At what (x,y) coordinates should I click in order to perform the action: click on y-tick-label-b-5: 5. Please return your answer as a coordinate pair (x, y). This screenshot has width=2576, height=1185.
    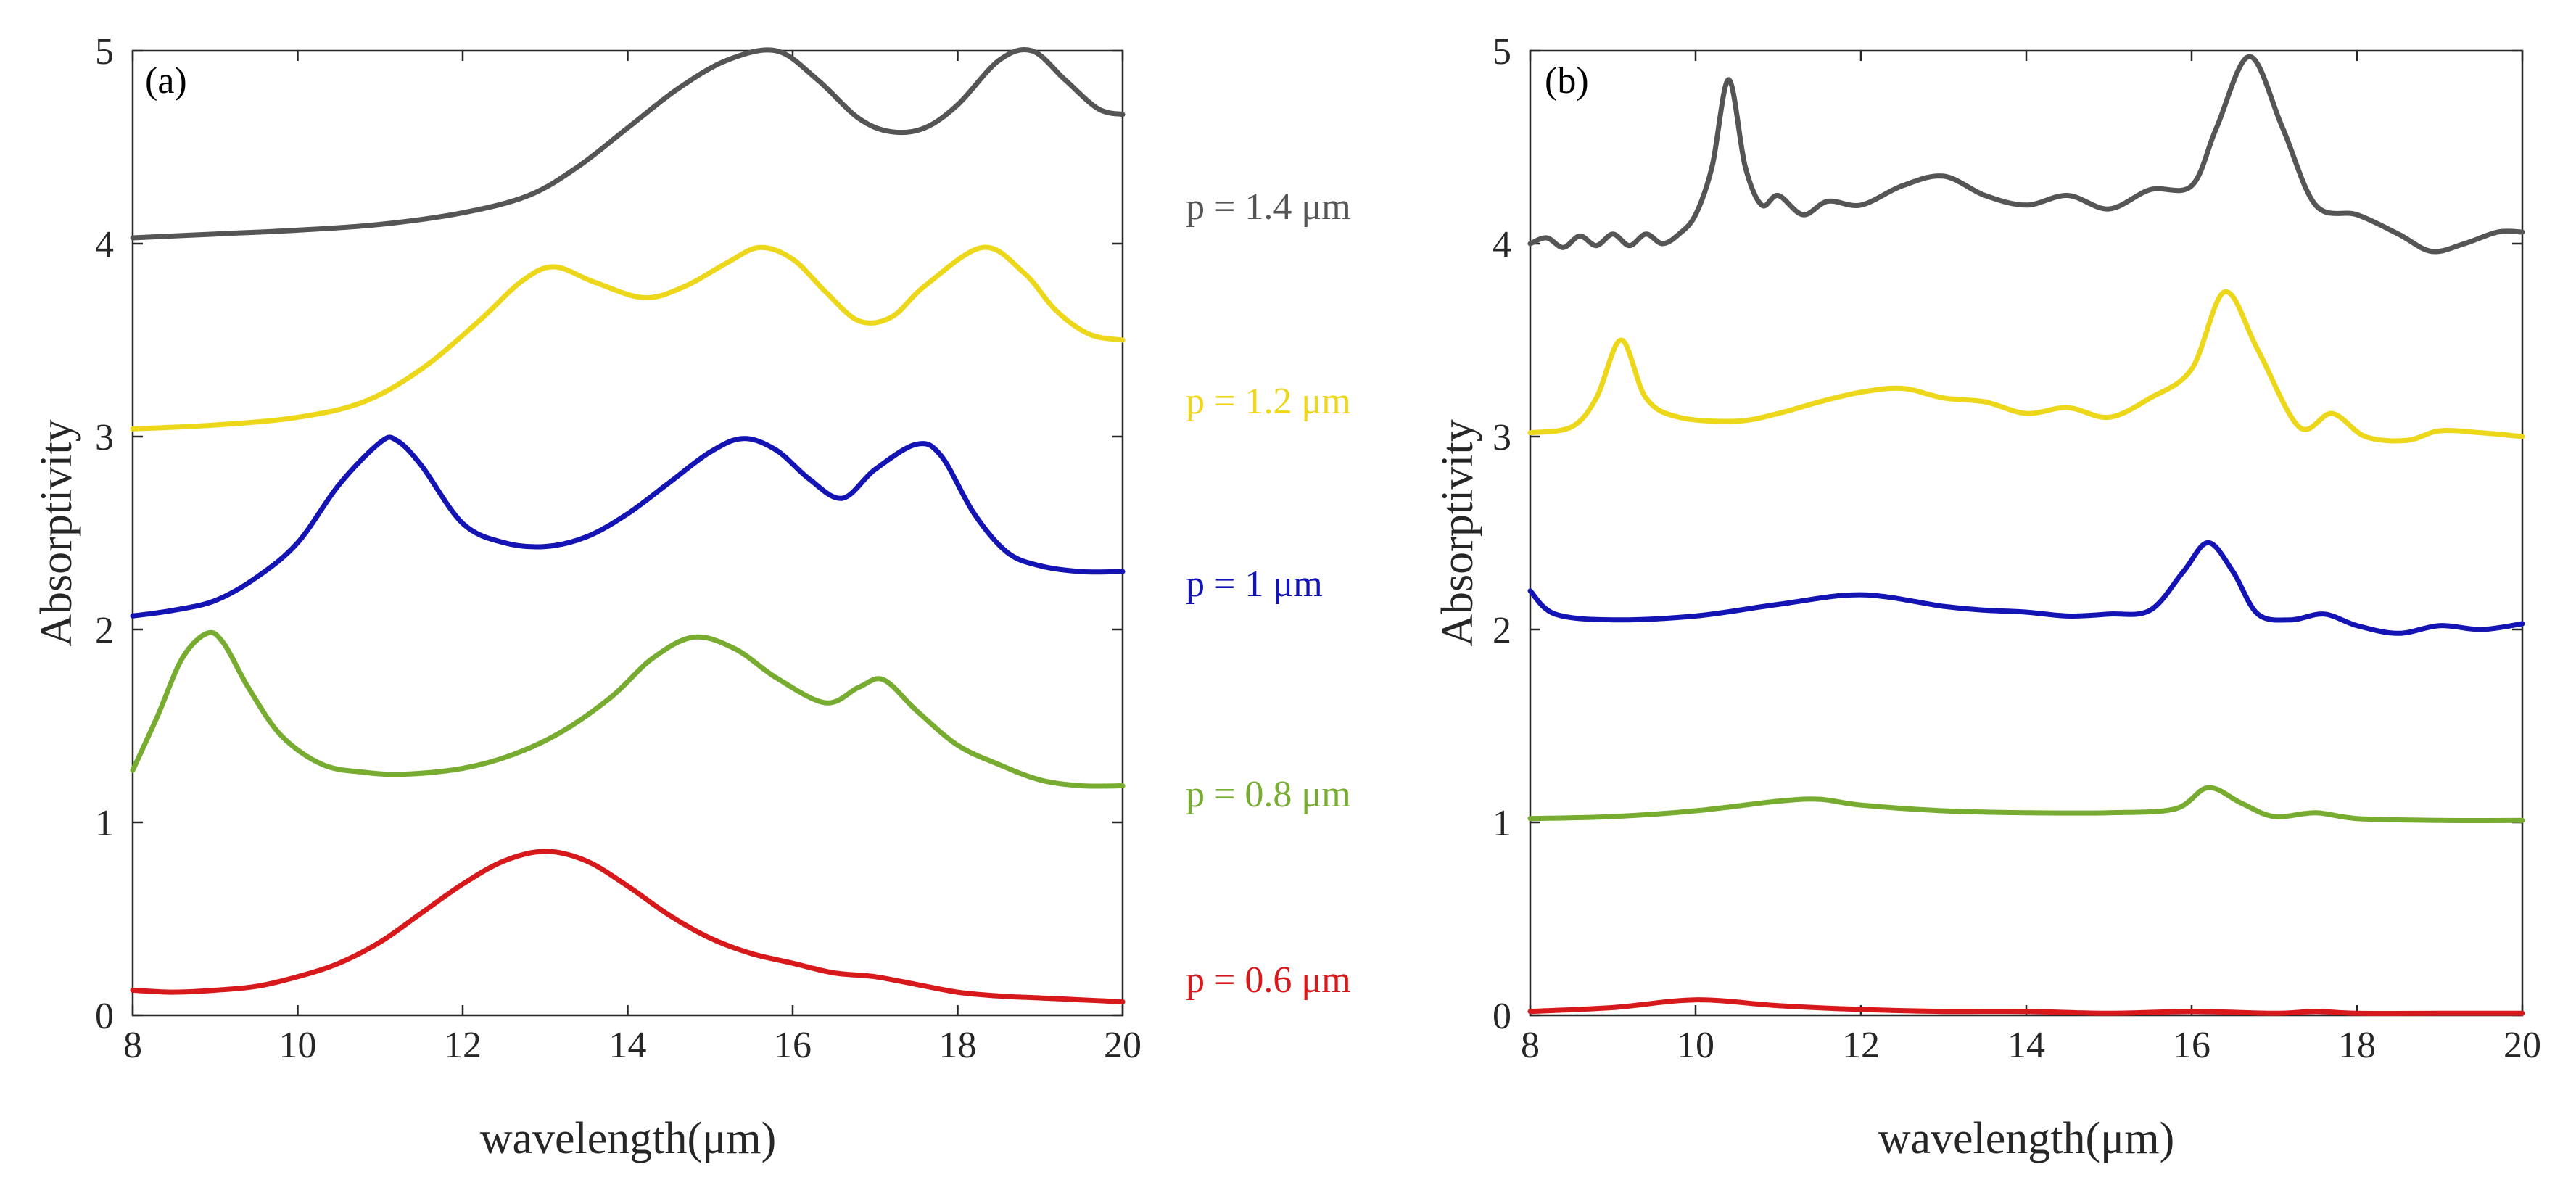
    Looking at the image, I should click on (1502, 52).